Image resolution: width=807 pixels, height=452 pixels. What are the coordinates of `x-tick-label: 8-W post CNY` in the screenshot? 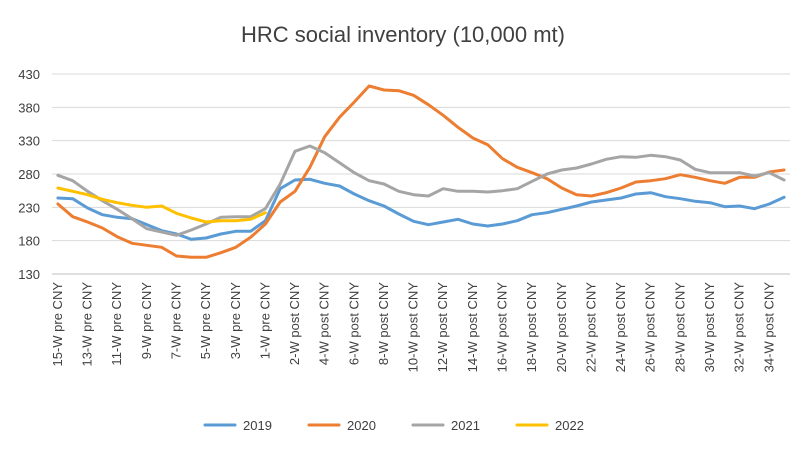 It's located at (383, 323).